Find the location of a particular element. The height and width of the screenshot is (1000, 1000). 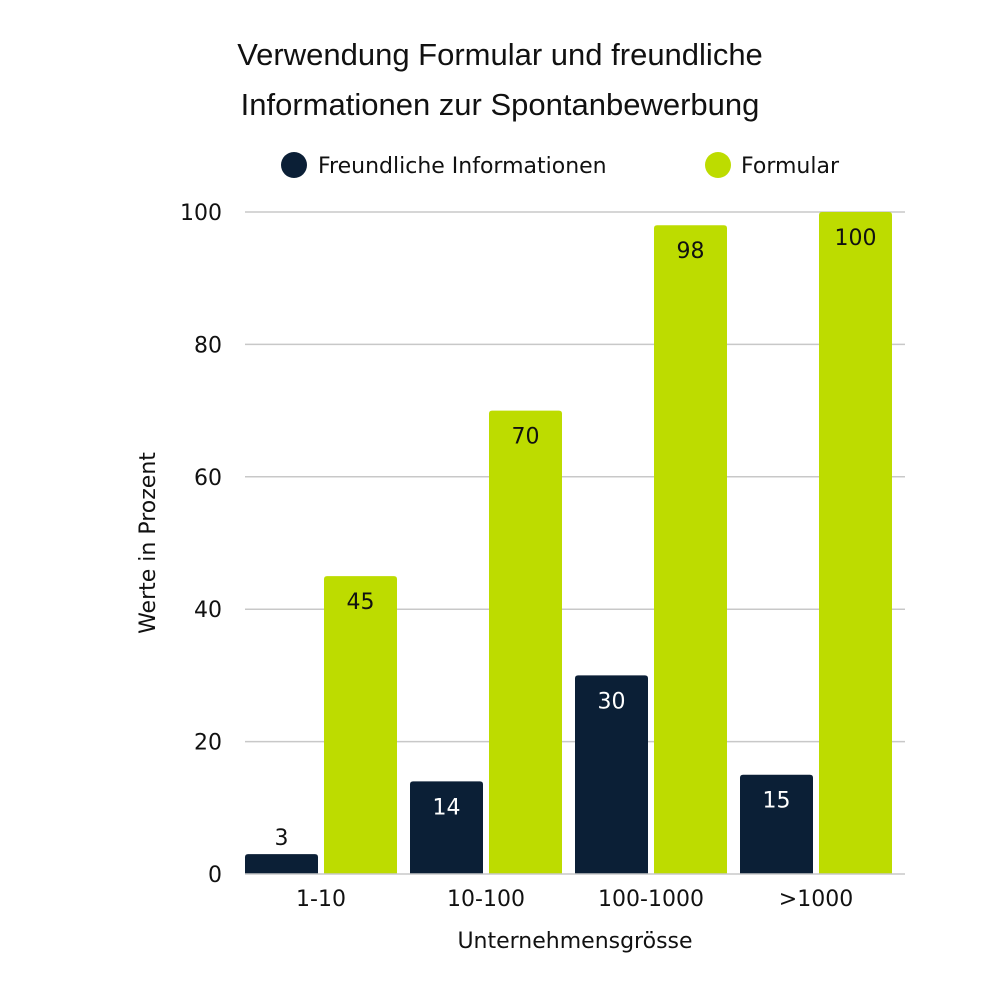

y-tick-label: 20 is located at coordinates (208, 743).